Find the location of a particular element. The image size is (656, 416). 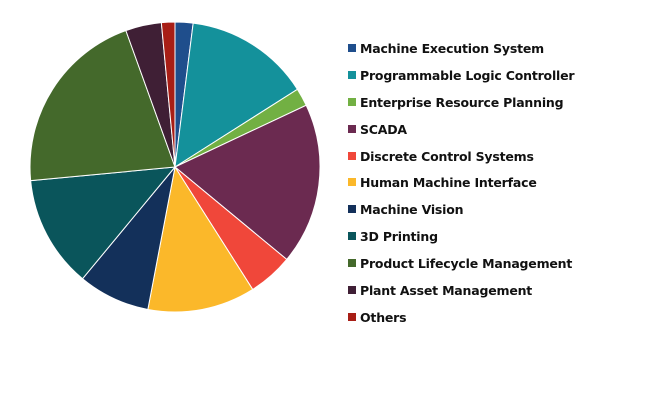

legend-item: Others is located at coordinates (461, 323).